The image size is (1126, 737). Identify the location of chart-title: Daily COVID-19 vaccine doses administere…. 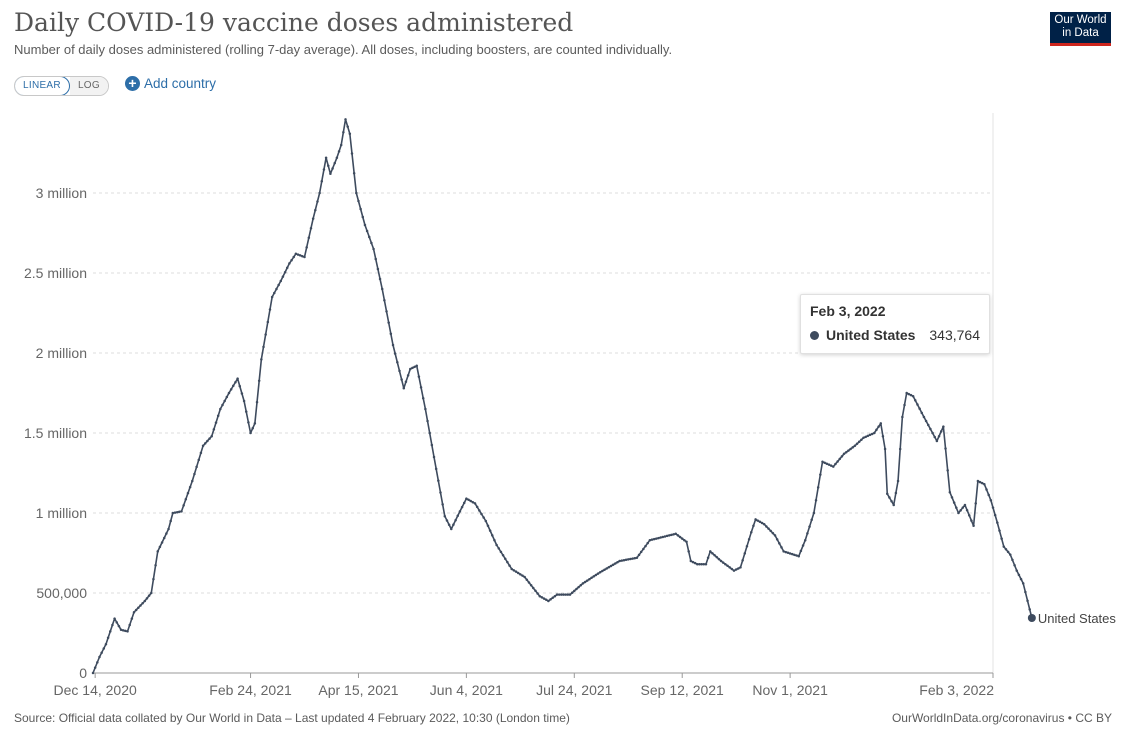
(294, 22).